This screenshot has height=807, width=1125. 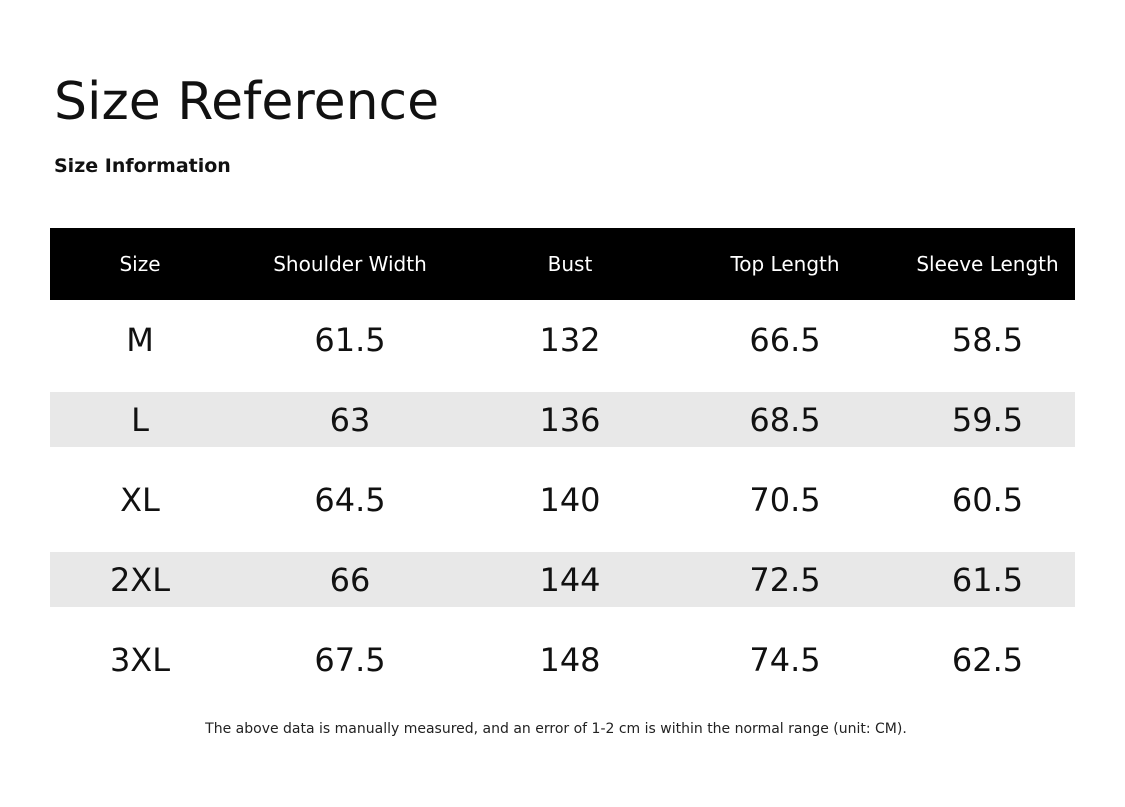 What do you see at coordinates (570, 419) in the screenshot?
I see `table-cell: 136` at bounding box center [570, 419].